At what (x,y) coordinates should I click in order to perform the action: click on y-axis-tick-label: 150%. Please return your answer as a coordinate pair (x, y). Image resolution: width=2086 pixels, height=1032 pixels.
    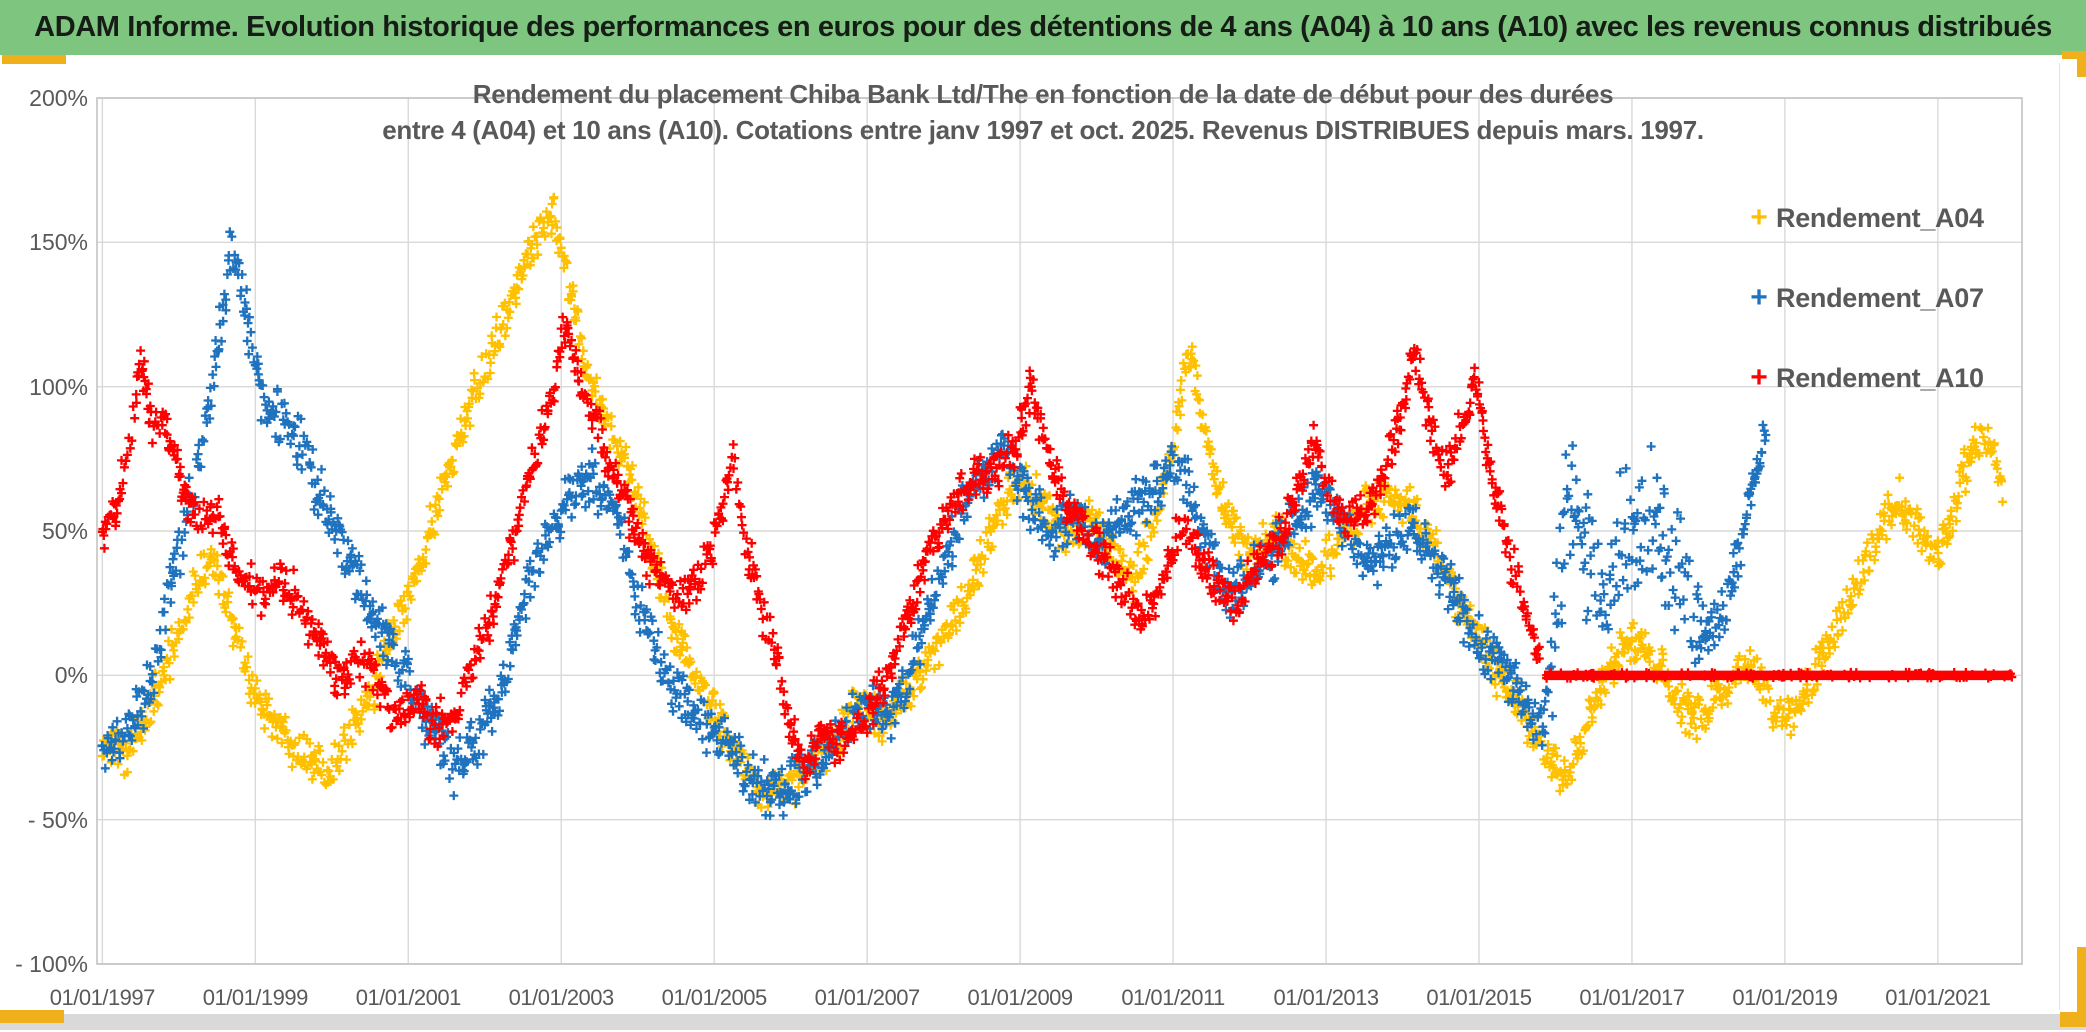
    Looking at the image, I should click on (58, 242).